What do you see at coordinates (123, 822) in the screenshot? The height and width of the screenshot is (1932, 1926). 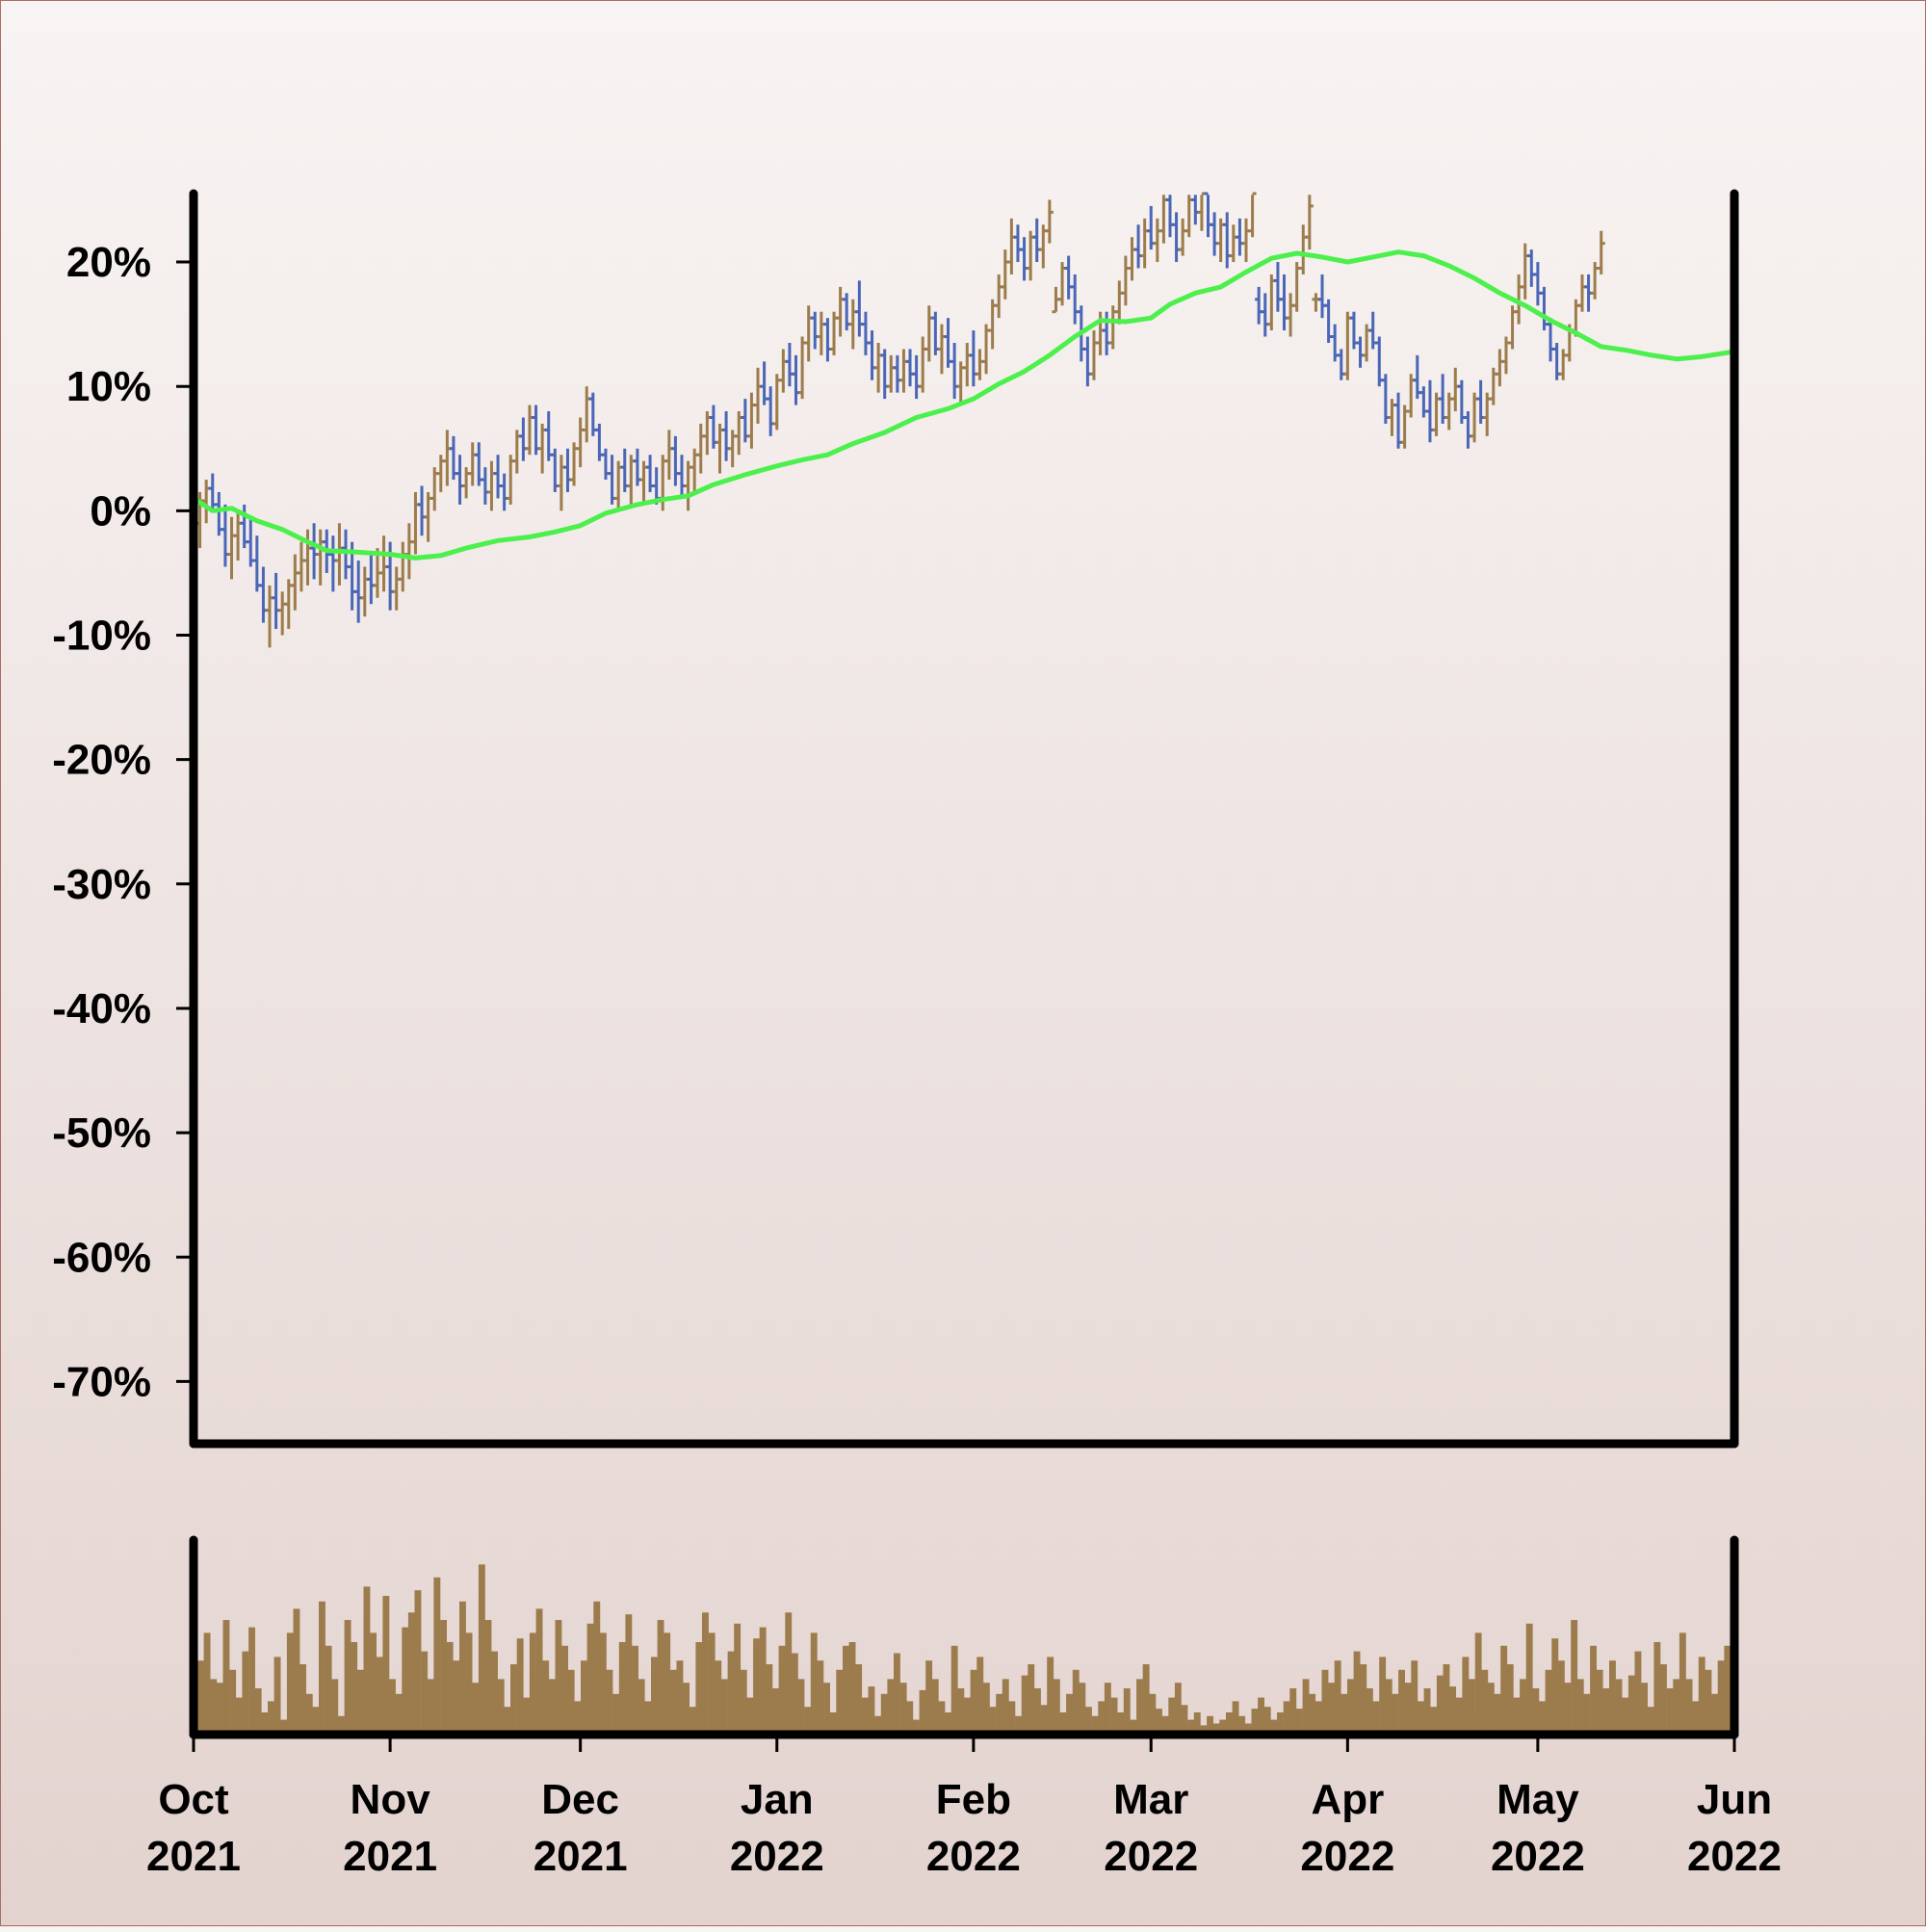 I see `y-axis-ticks: 20% 10% 0% -10% -20% -30% -40% -50% -60% -70%` at bounding box center [123, 822].